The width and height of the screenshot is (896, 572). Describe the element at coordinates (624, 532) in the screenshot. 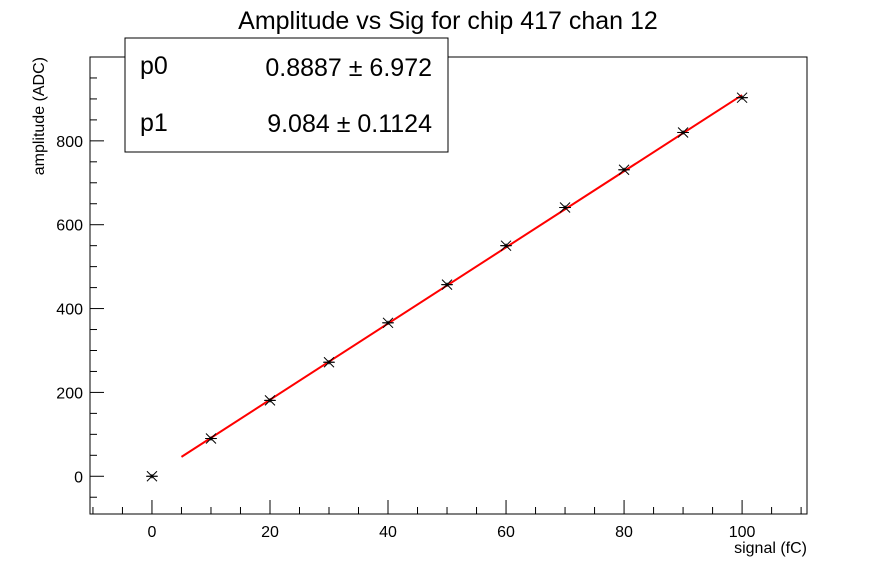

I see `x-tick-label: 80` at that location.